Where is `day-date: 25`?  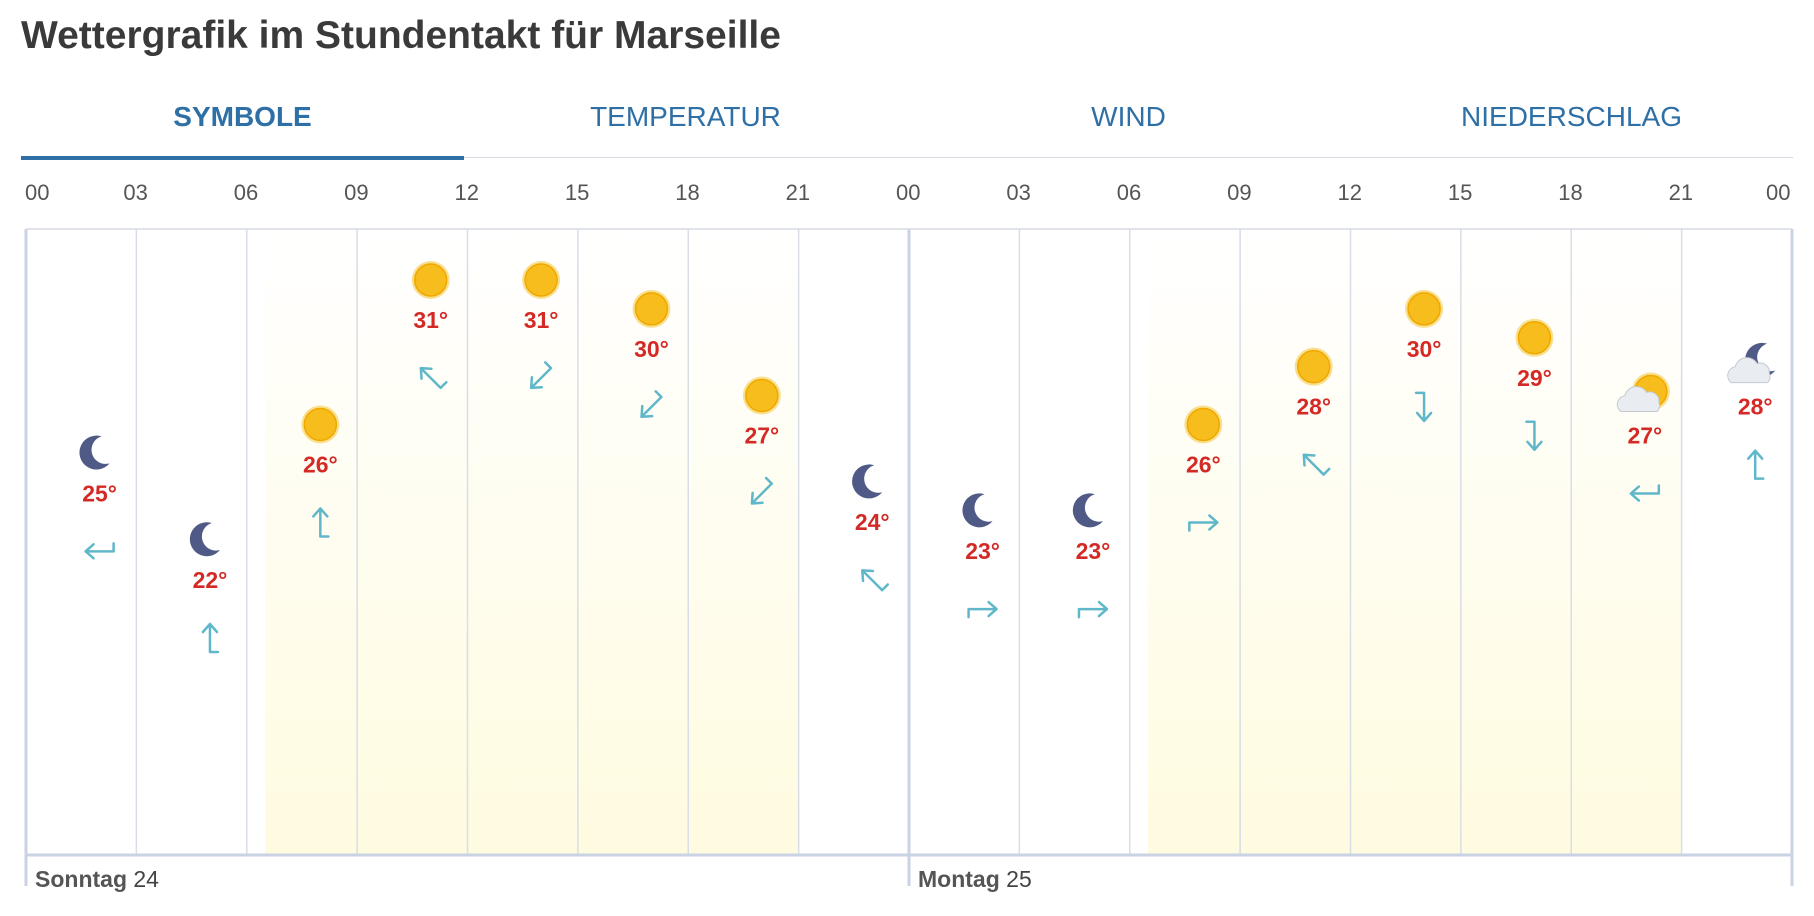 day-date: 25 is located at coordinates (1019, 879).